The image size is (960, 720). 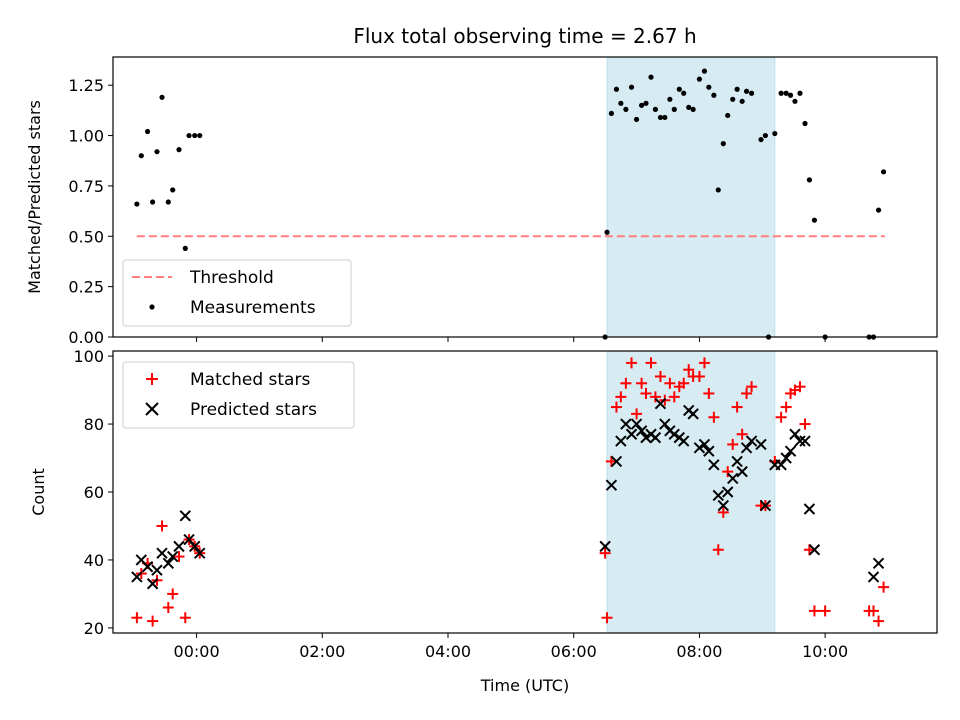 What do you see at coordinates (86, 287) in the screenshot?
I see `y-tick-label: 0.25` at bounding box center [86, 287].